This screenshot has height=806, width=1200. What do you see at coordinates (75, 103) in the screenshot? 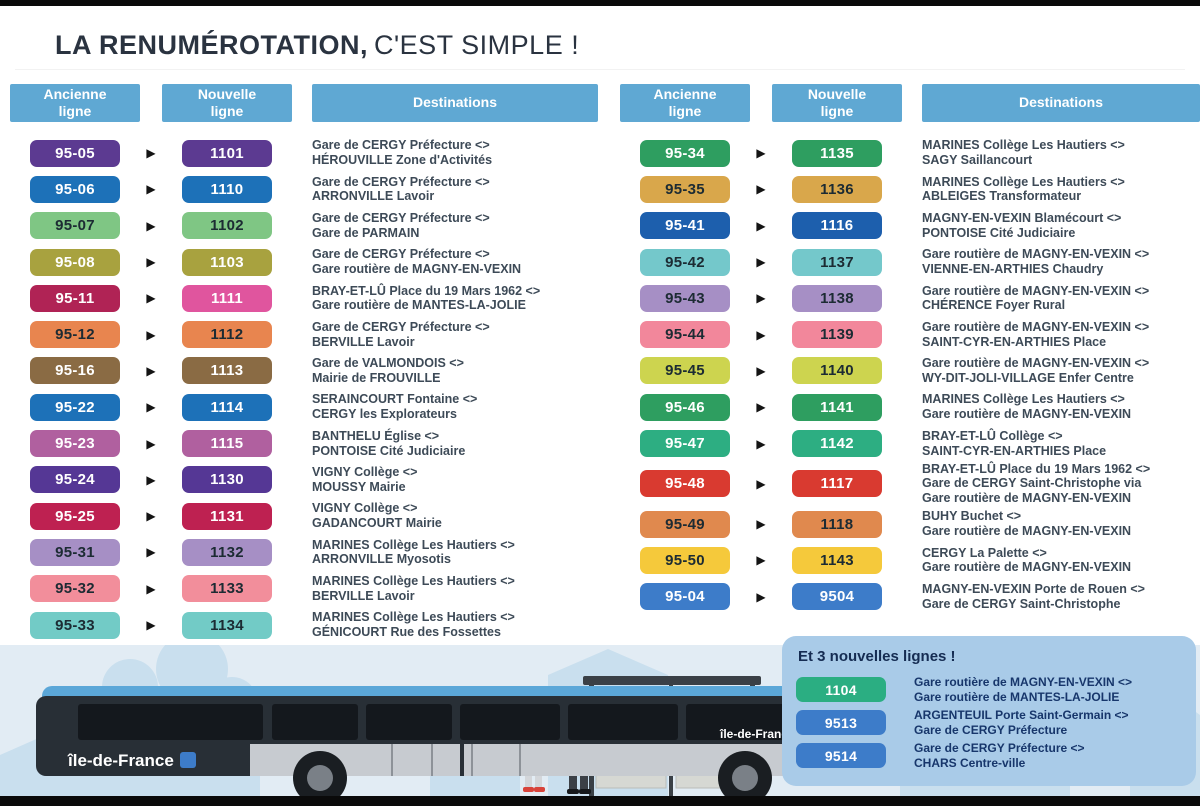
I see `old-line-header: Ancienne ligne` at bounding box center [75, 103].